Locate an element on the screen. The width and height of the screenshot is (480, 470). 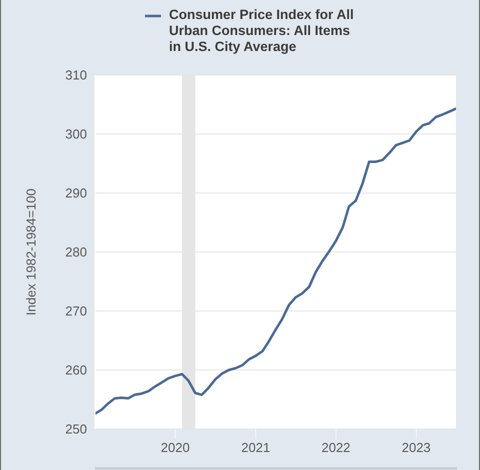
x-tick-label: 2022 is located at coordinates (336, 448).